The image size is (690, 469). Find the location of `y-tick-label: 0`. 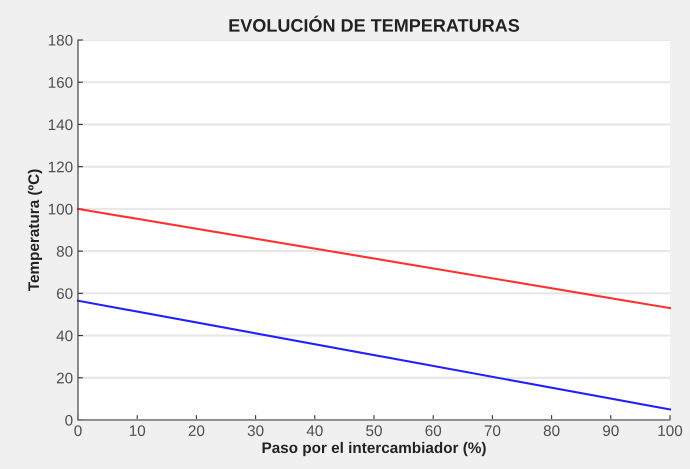

y-tick-label: 0 is located at coordinates (69, 420).